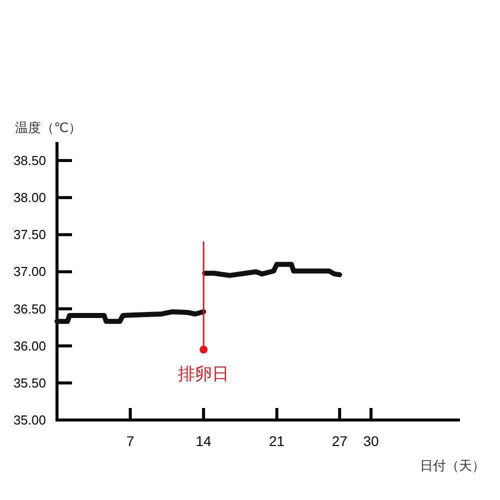 The width and height of the screenshot is (500, 500). I want to click on y-tick-label: 35.00, so click(29, 420).